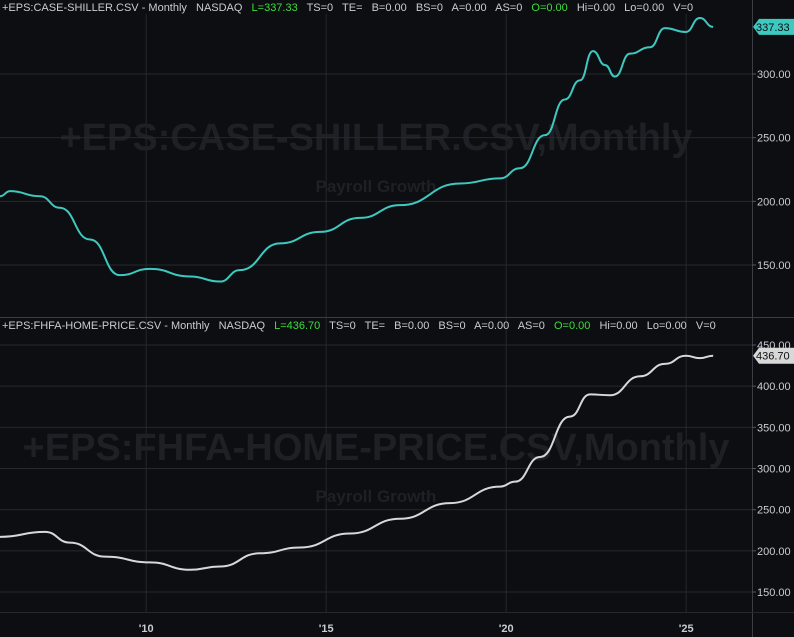 Image resolution: width=794 pixels, height=637 pixels. Describe the element at coordinates (774, 387) in the screenshot. I see `y-tick-label: 400.00` at that location.